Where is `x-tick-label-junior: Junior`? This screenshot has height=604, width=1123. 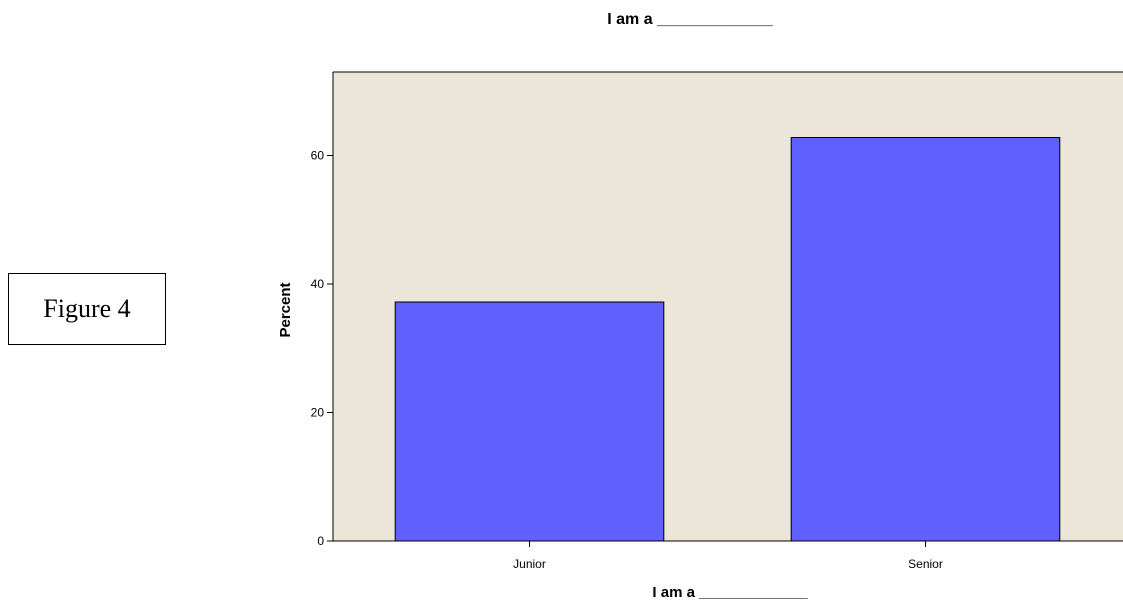
x-tick-label-junior: Junior is located at coordinates (529, 564).